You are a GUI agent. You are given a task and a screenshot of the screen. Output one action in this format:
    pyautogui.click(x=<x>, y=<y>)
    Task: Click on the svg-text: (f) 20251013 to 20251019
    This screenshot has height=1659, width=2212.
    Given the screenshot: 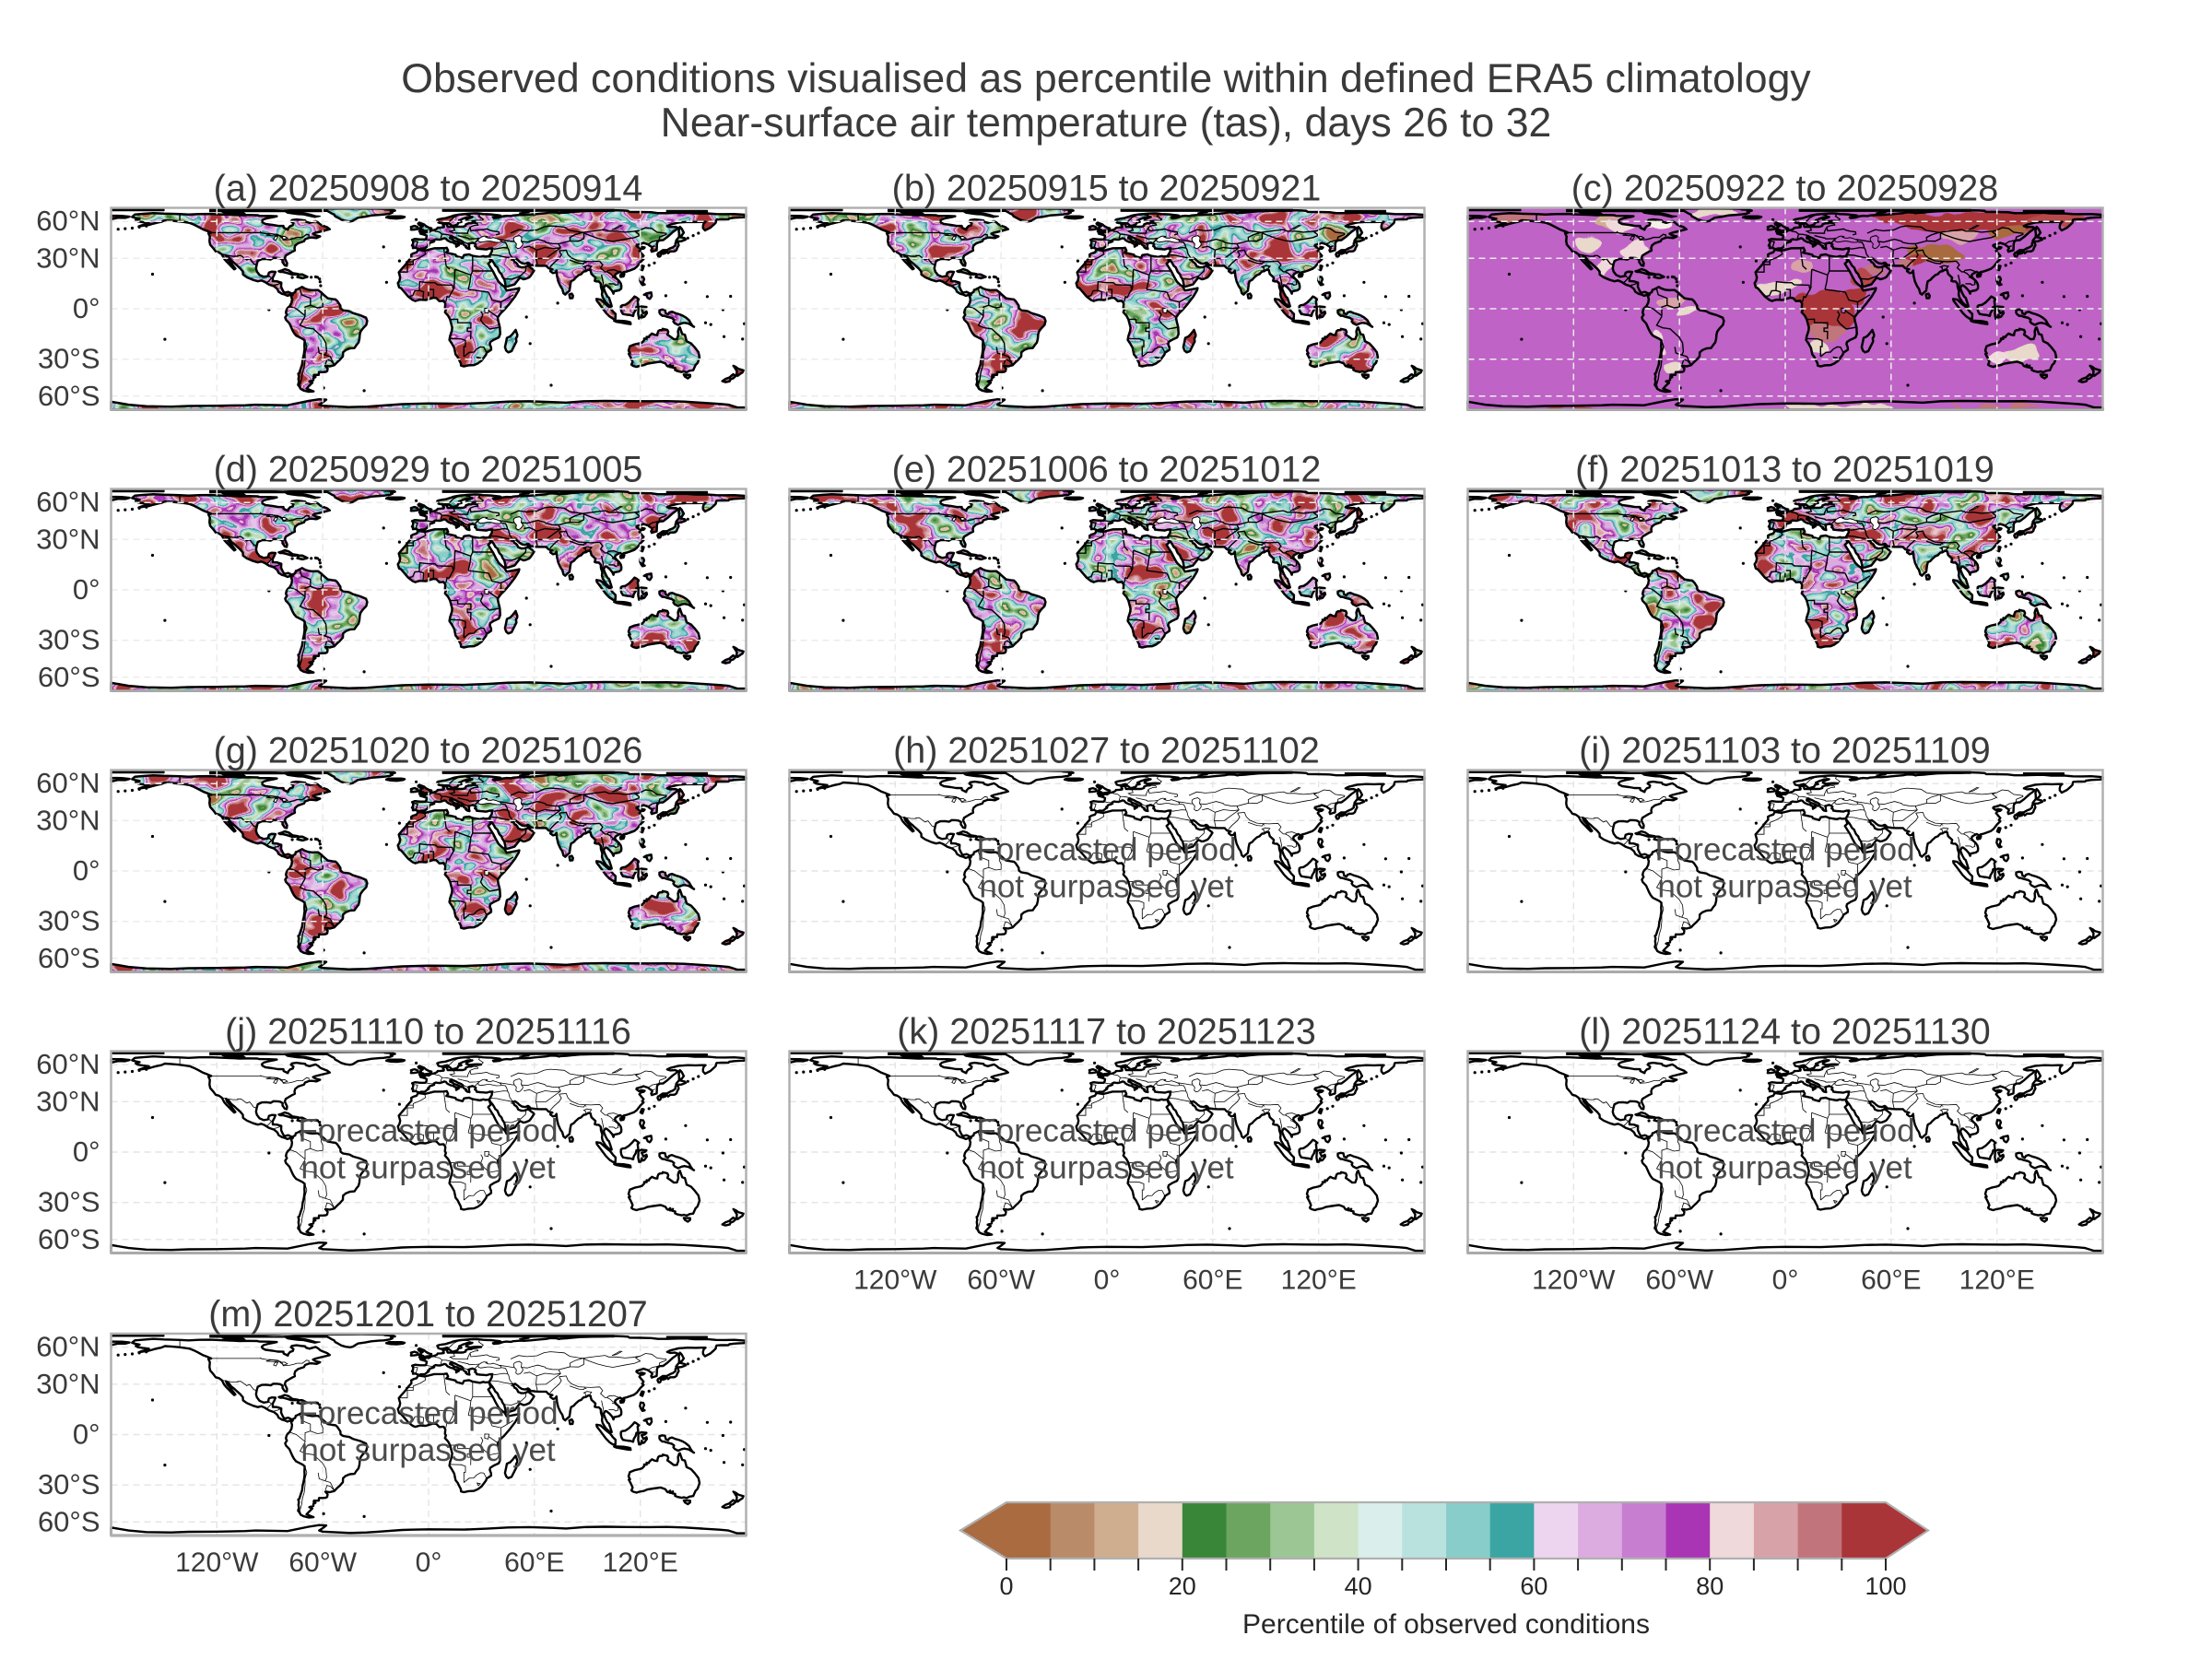 What is the action you would take?
    pyautogui.click(x=1784, y=470)
    